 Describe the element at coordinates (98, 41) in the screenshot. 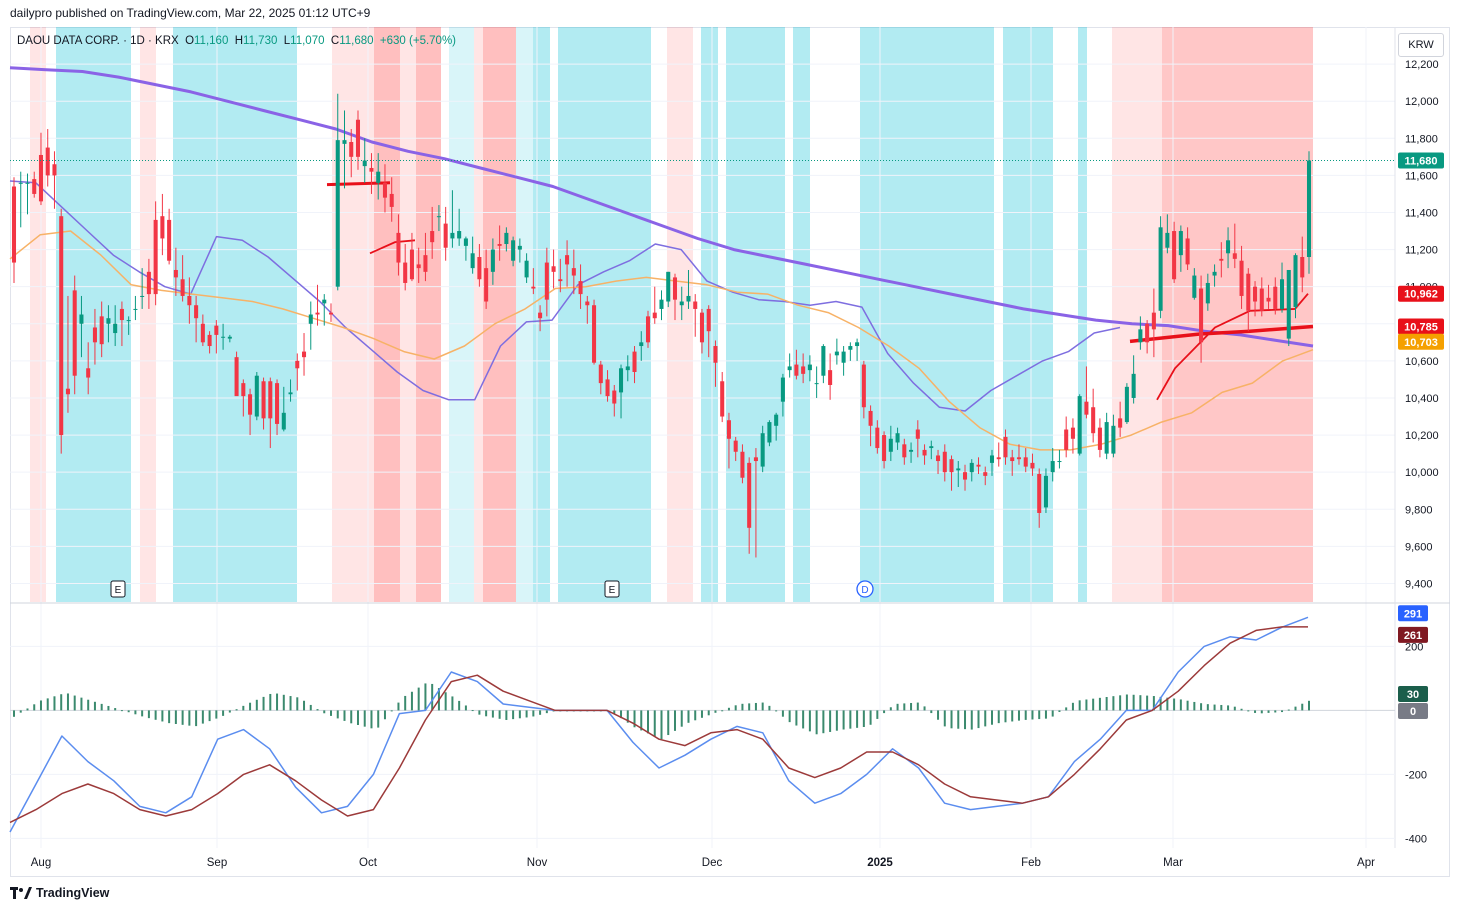

I see `symbol-title: DAOU DATA CORP. · 1D · KRX` at that location.